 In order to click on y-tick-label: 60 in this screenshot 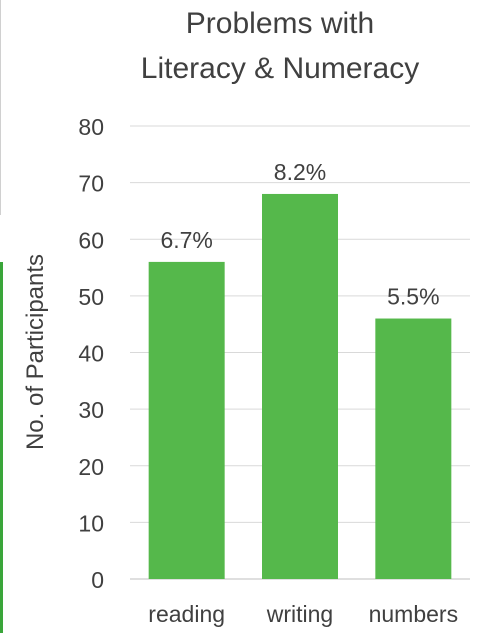, I will do `click(91, 240)`.